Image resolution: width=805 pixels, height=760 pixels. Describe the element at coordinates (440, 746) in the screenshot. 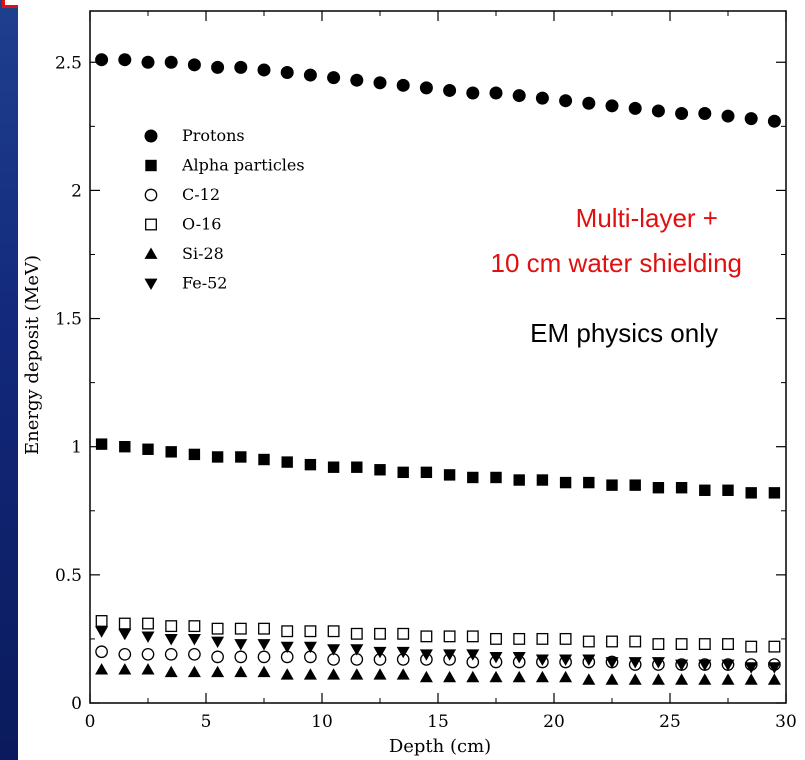

I see `x-axis-label: Depth (cm)` at that location.